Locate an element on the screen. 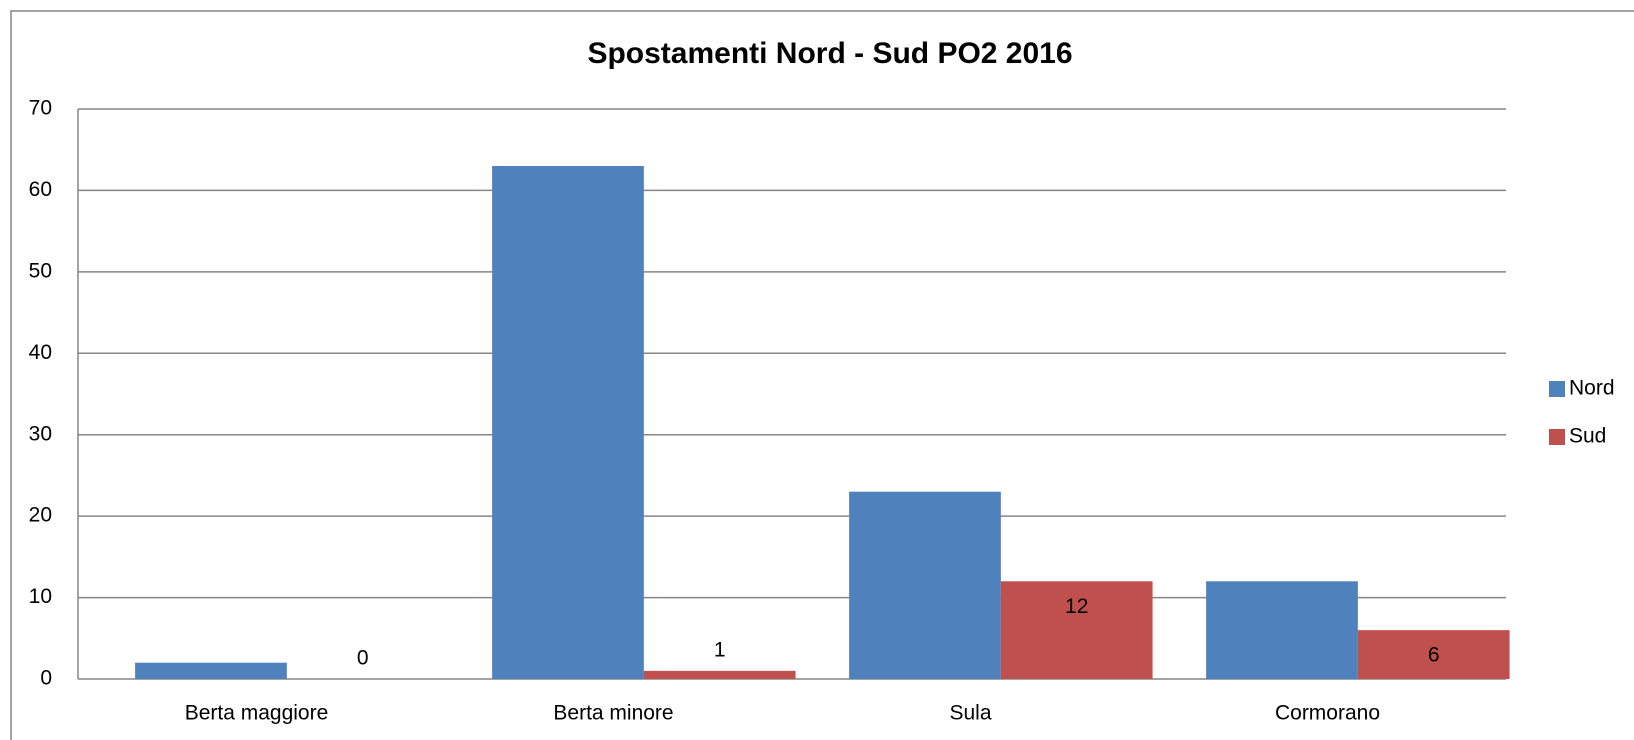 The width and height of the screenshot is (1634, 740). y-tick-label: 20 is located at coordinates (40, 515).